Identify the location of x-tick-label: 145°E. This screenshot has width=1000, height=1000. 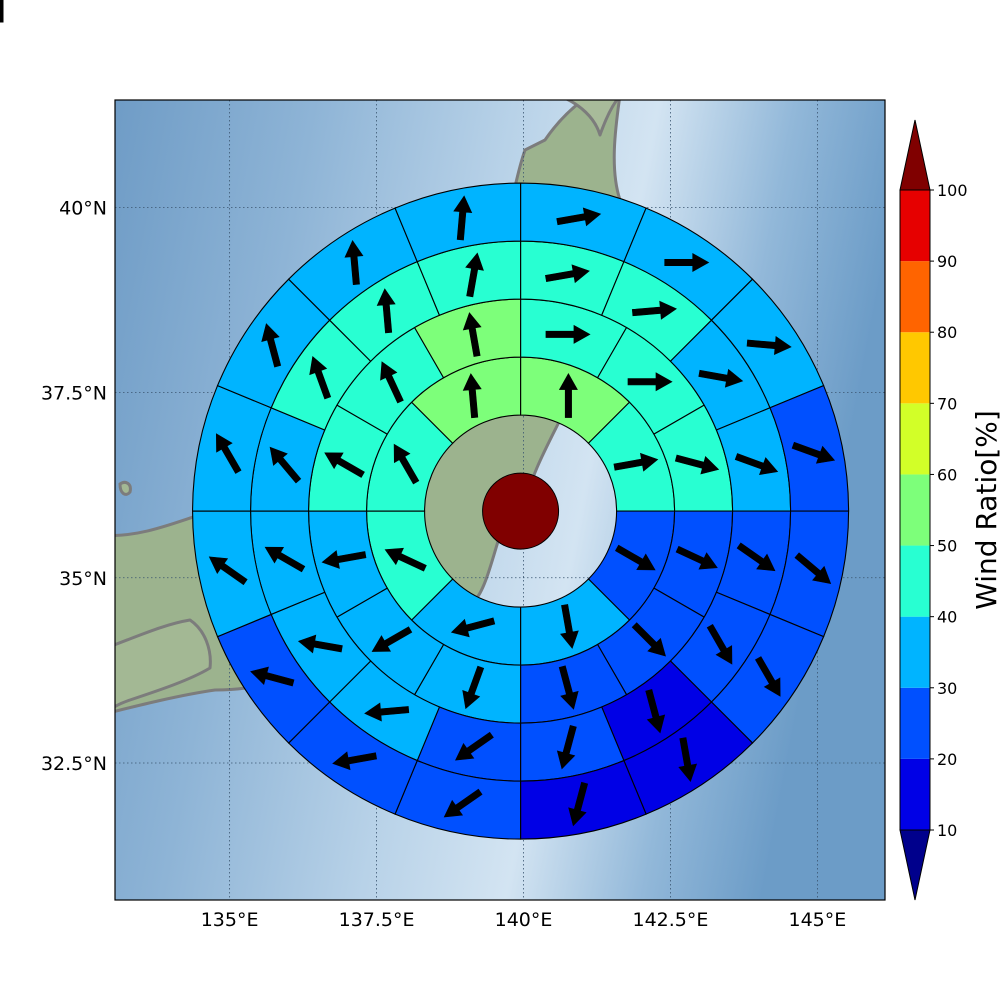
(818, 920).